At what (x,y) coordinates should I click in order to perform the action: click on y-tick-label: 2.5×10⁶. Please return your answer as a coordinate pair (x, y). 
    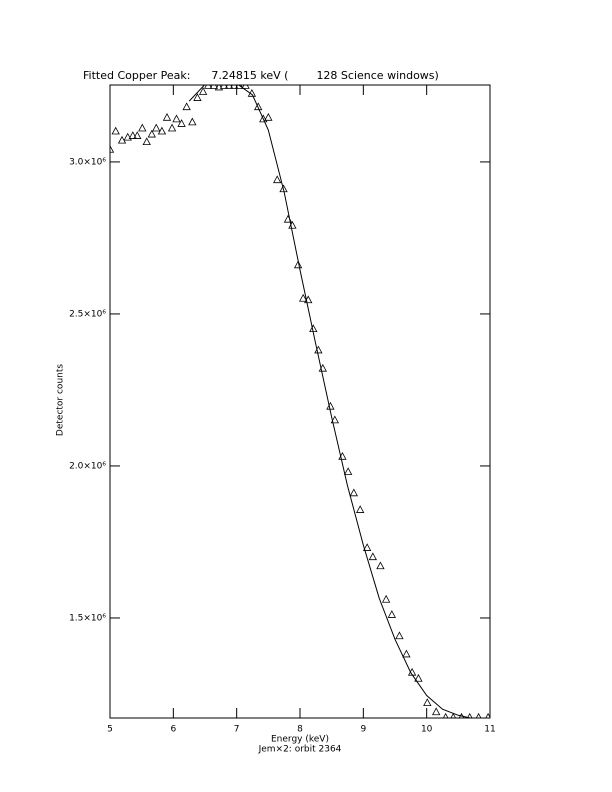
    Looking at the image, I should click on (87, 314).